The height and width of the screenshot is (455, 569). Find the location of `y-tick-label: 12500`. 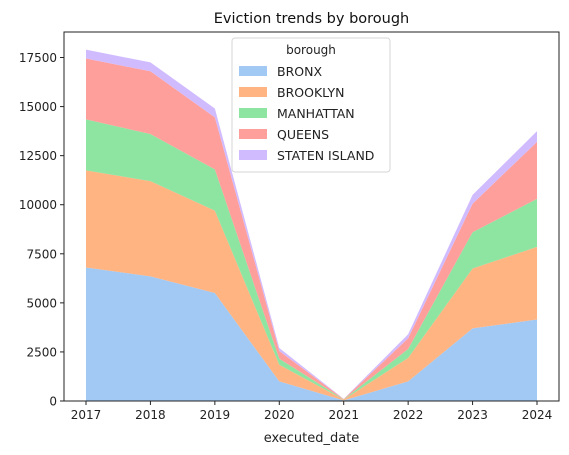

y-tick-label: 12500 is located at coordinates (38, 156).